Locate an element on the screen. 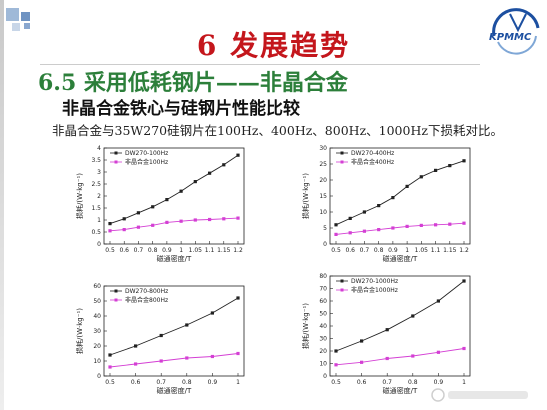  kpmmc-logo: KPMMC is located at coordinates (514, 31).